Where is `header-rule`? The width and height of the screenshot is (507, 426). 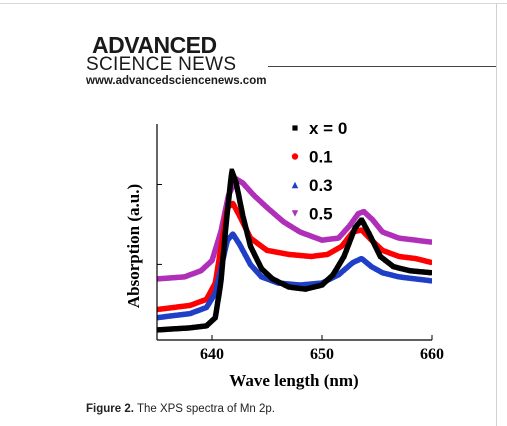
header-rule is located at coordinates (382, 66).